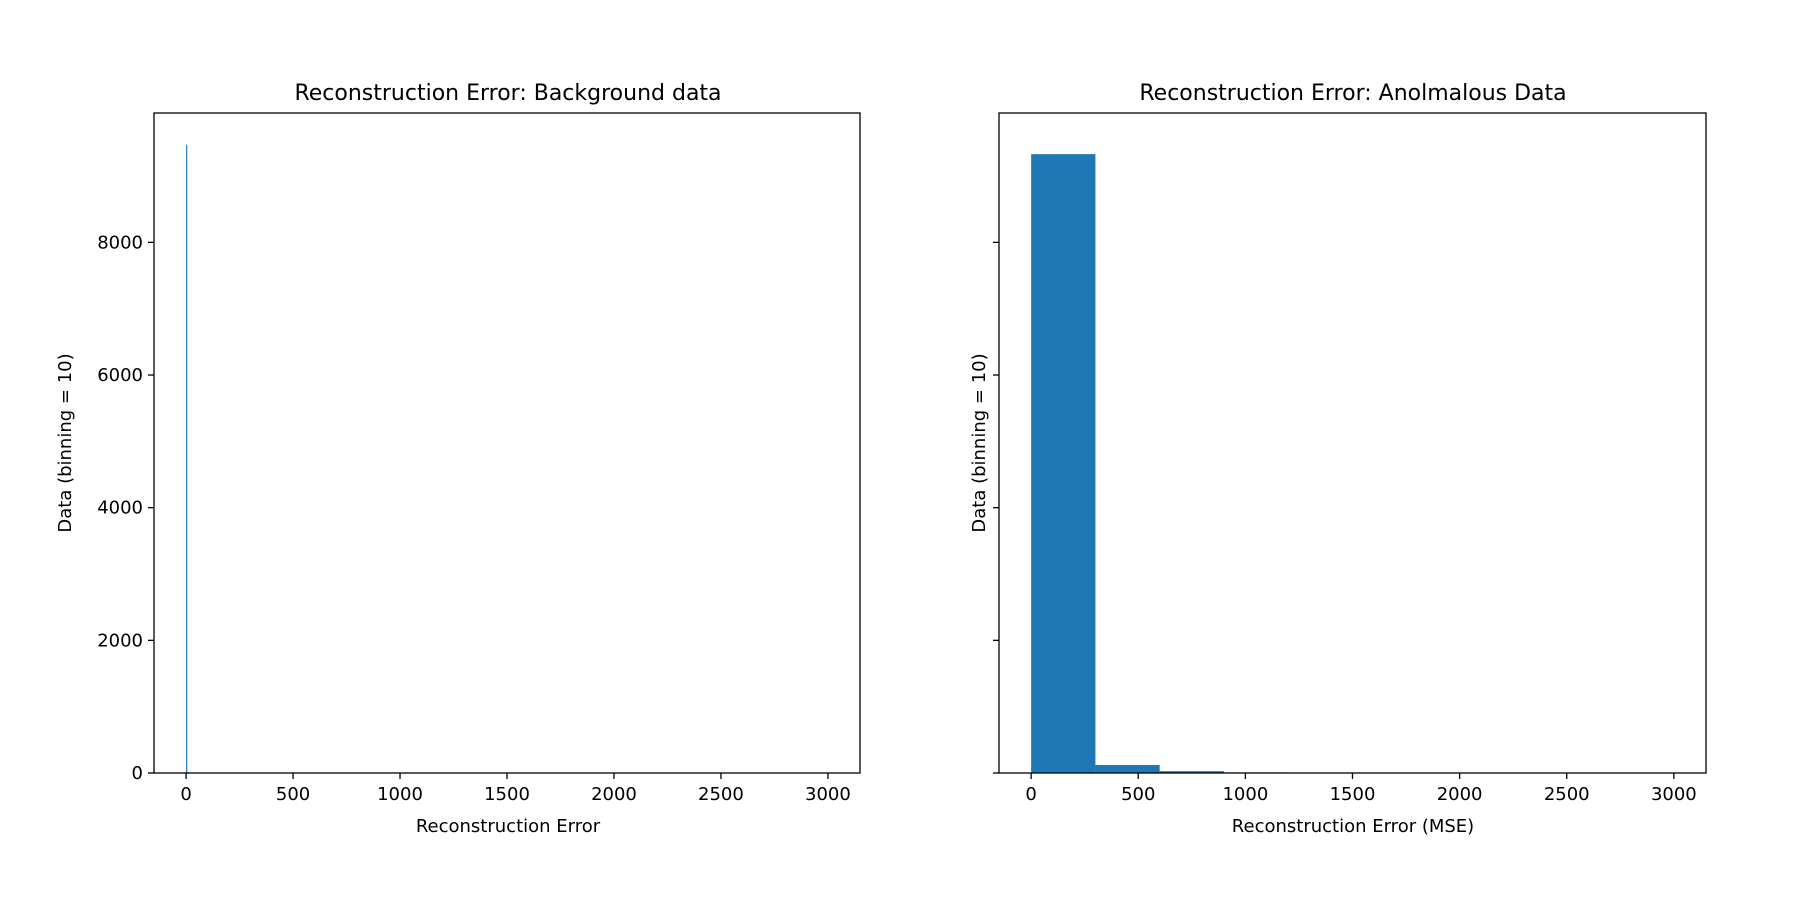 The height and width of the screenshot is (900, 1800). I want to click on left-x-tick-label: 3000, so click(828, 794).